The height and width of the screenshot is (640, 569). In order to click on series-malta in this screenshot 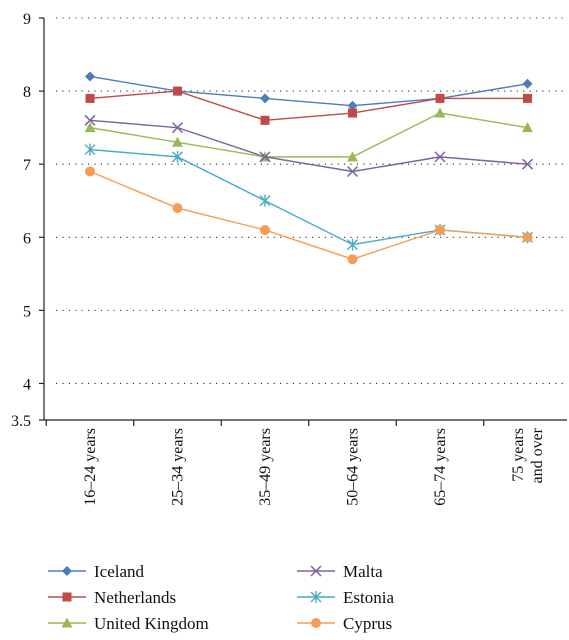, I will do `click(309, 146)`.